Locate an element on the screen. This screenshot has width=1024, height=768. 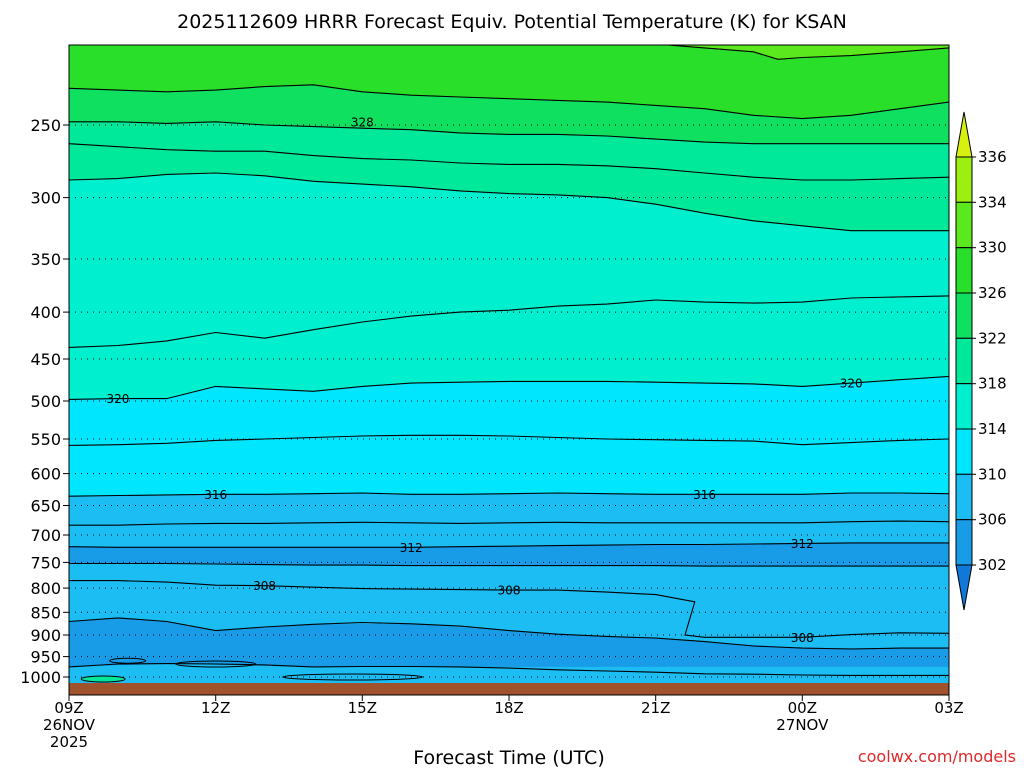
y-tick-label: 350 is located at coordinates (45, 259).